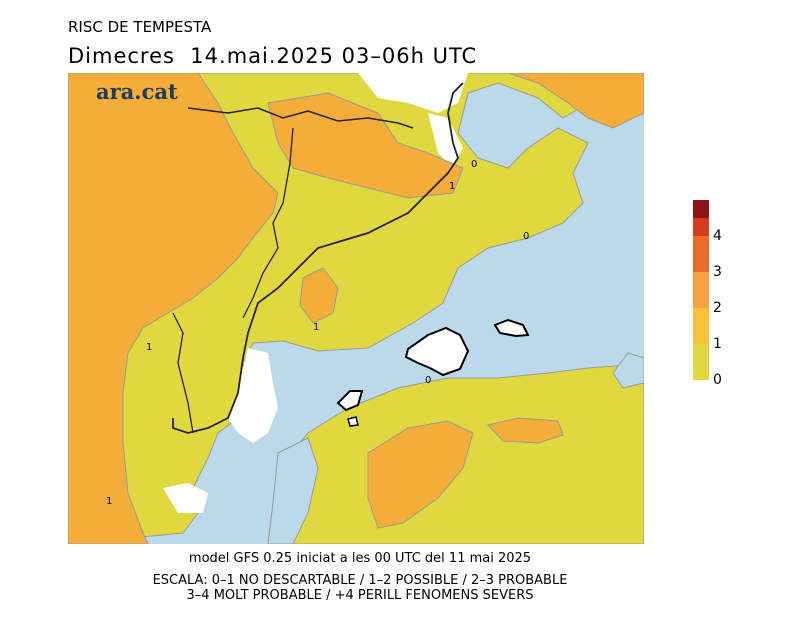  I want to click on menorca-island, so click(511, 328).